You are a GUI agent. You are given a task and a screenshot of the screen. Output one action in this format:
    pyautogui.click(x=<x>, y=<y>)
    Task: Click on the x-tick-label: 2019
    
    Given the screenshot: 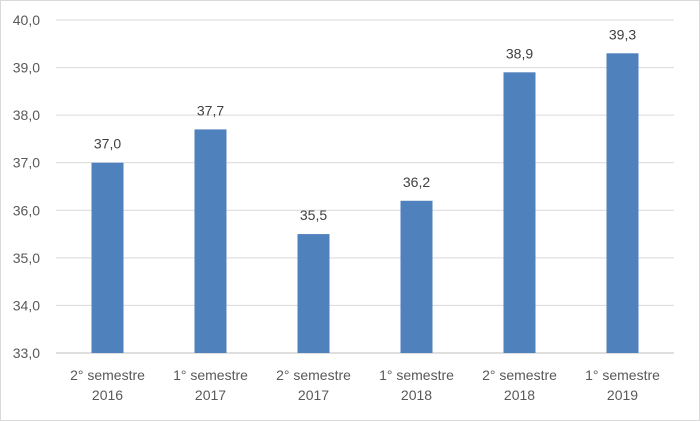 What is the action you would take?
    pyautogui.click(x=622, y=395)
    